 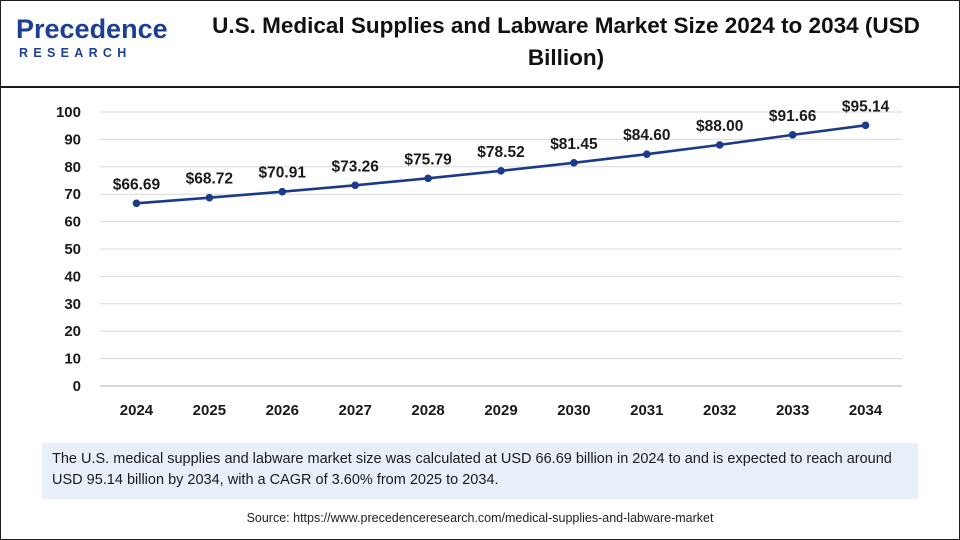 I want to click on data-label: $95.14, so click(x=866, y=106).